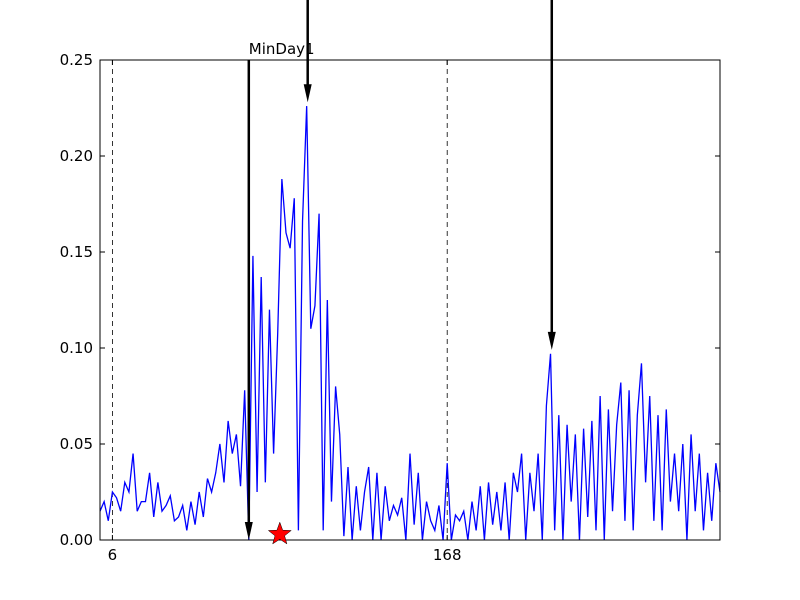 The height and width of the screenshot is (600, 800). What do you see at coordinates (447, 555) in the screenshot?
I see `x-tick-label: 168` at bounding box center [447, 555].